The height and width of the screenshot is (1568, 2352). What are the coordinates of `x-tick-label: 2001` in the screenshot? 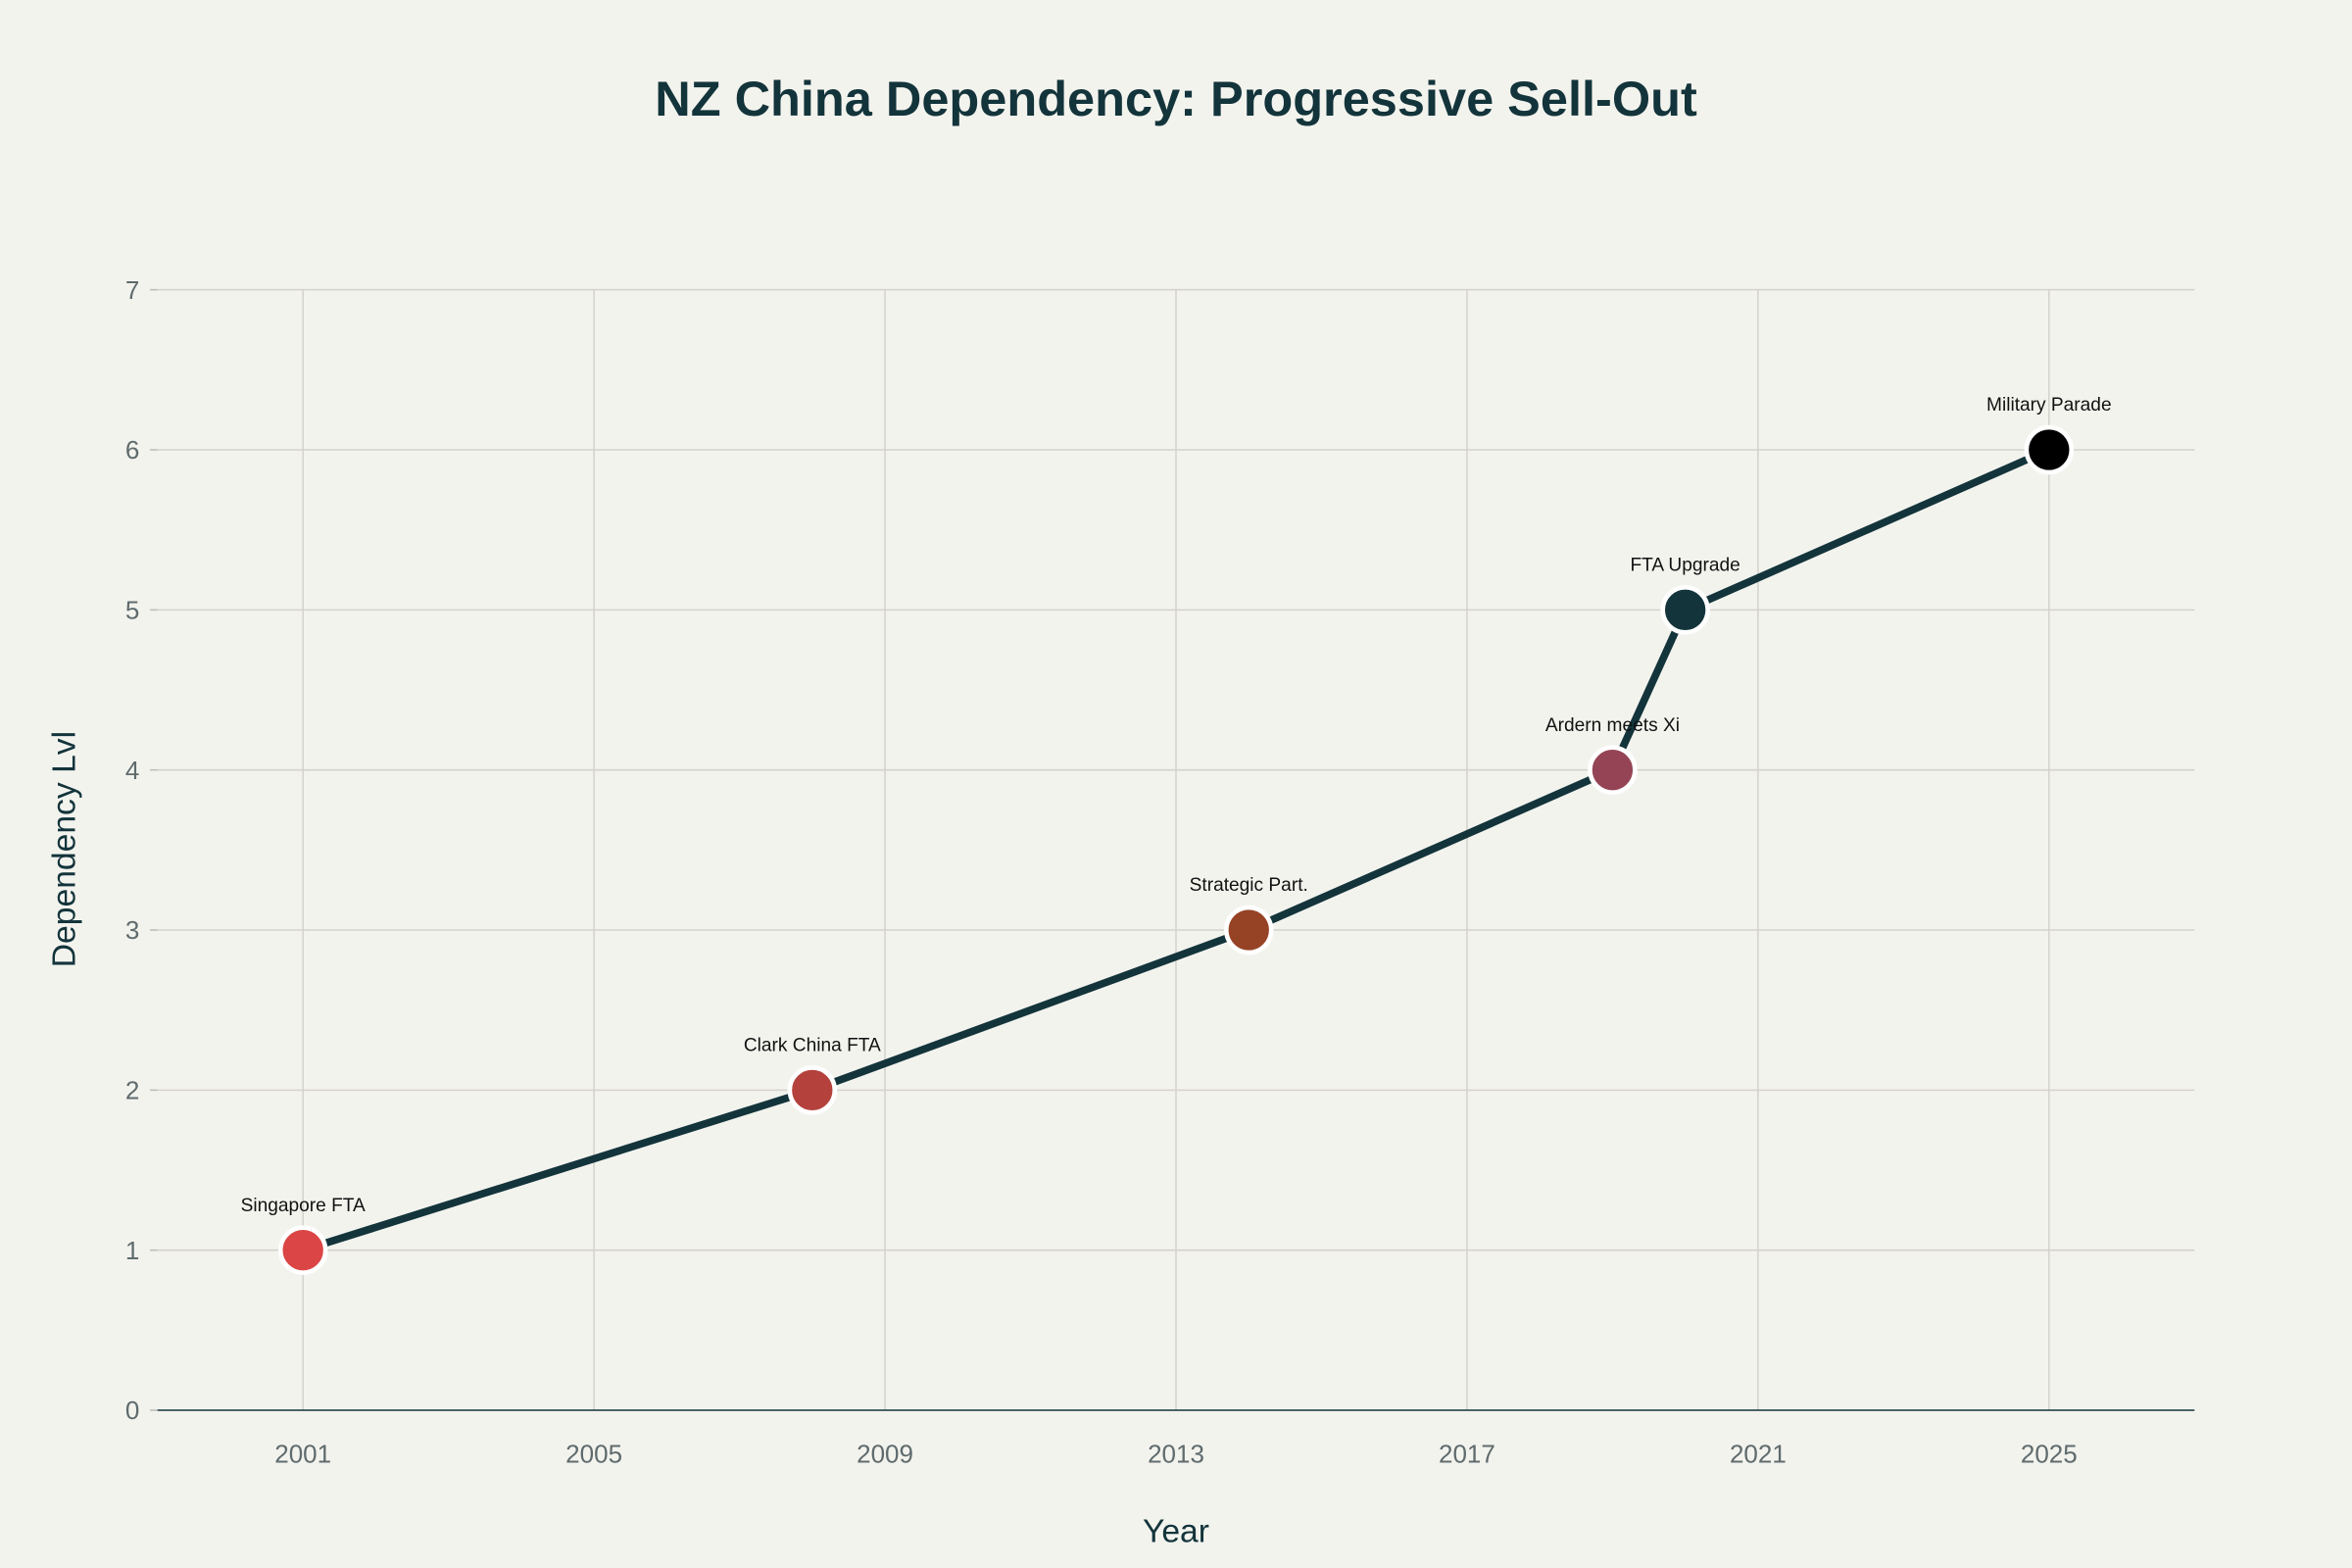 It's located at (302, 1454).